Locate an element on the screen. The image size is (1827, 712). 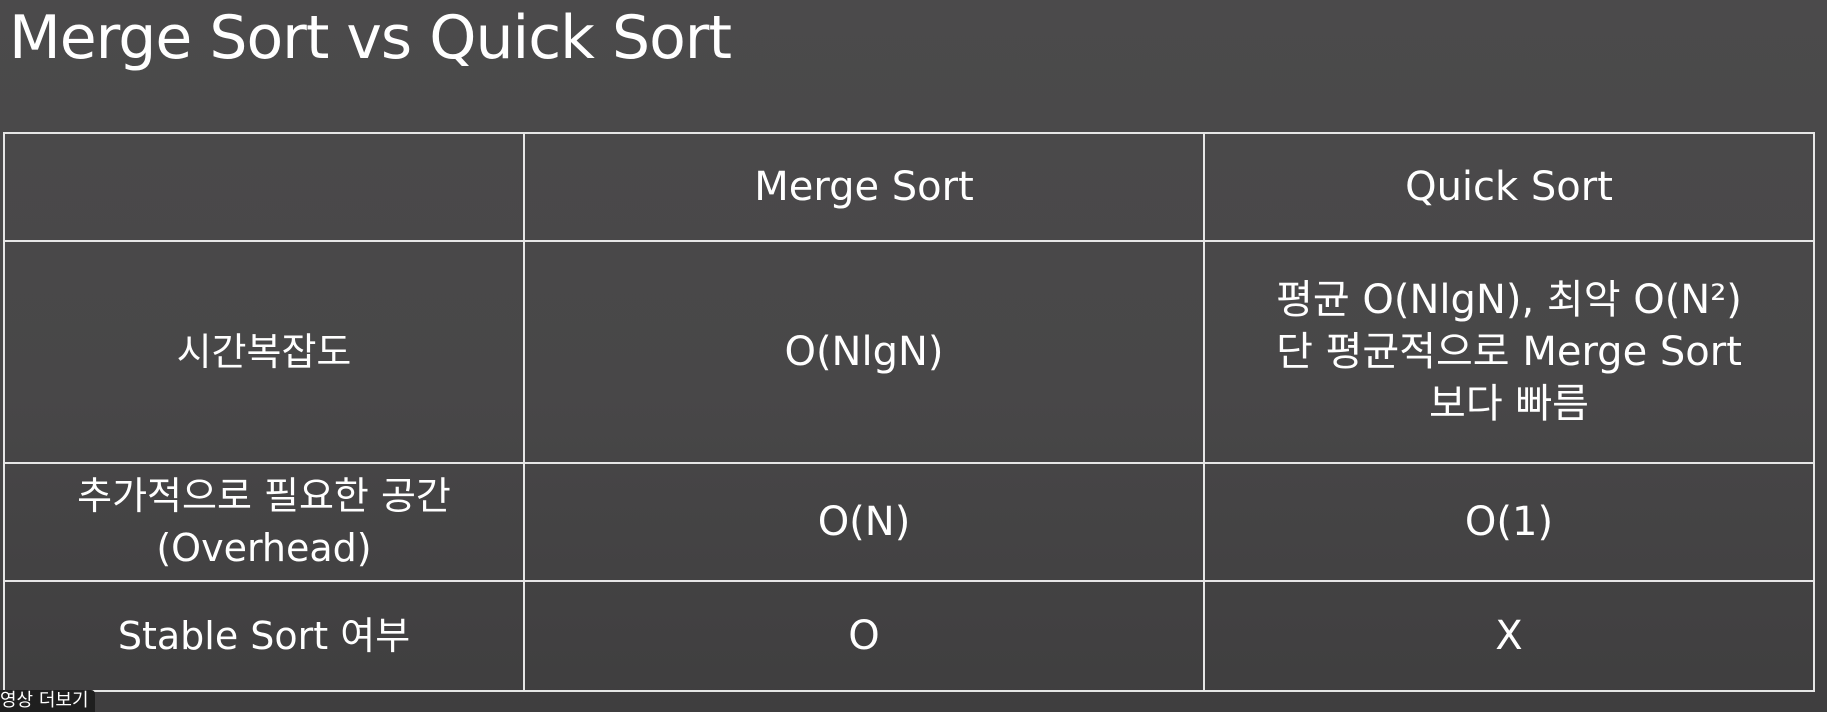
merge-time-cell: O(NlgN) is located at coordinates (864, 352).